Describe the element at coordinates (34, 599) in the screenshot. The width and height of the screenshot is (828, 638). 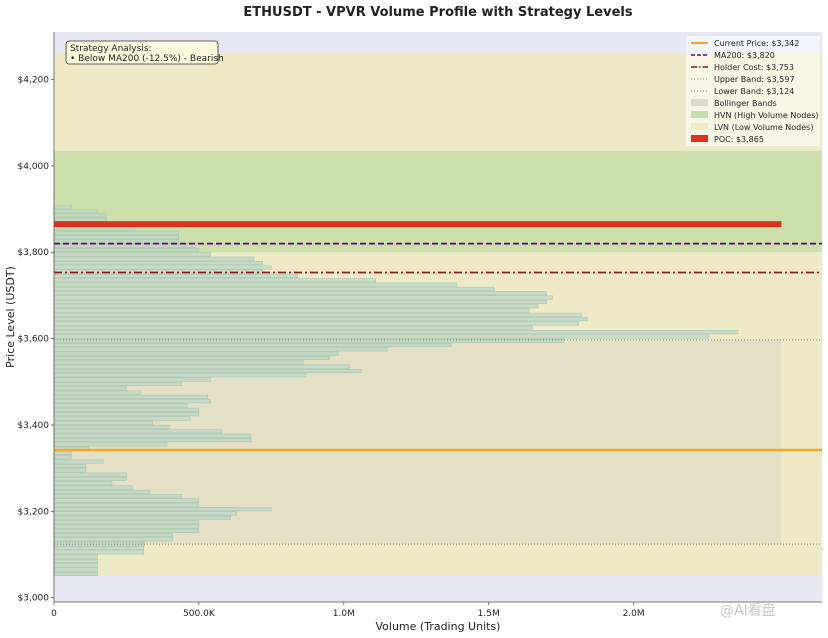
I see `y-tick-label: $3,000` at that location.